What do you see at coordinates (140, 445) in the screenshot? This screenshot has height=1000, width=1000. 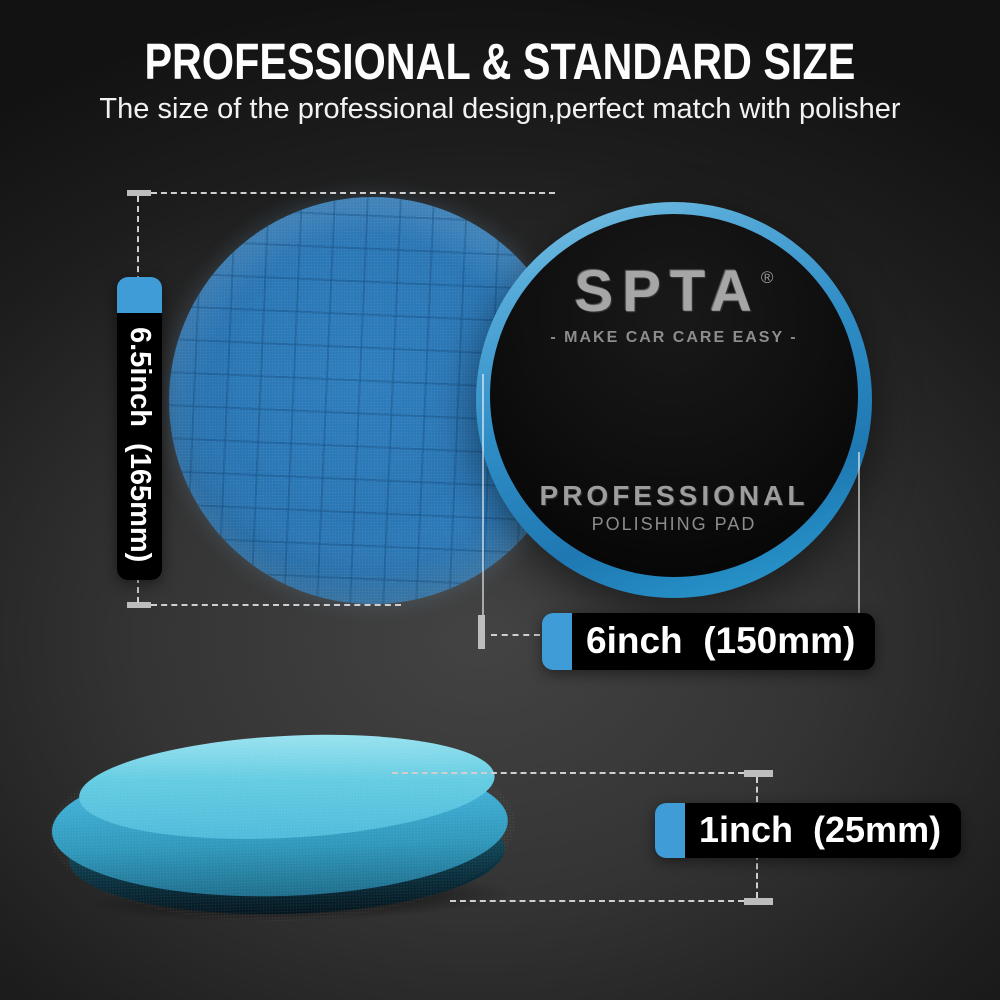 I see `height-dim-label-text: 6.5inch (165mm)` at bounding box center [140, 445].